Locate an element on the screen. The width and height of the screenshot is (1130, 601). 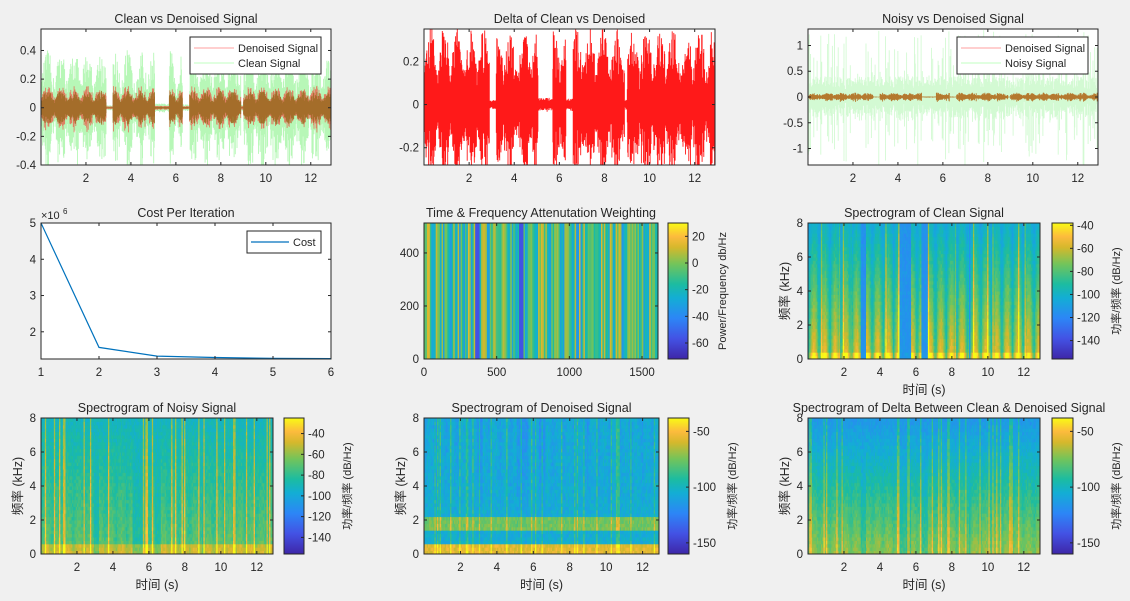
x-tick-label: 12 is located at coordinates (1077, 179).